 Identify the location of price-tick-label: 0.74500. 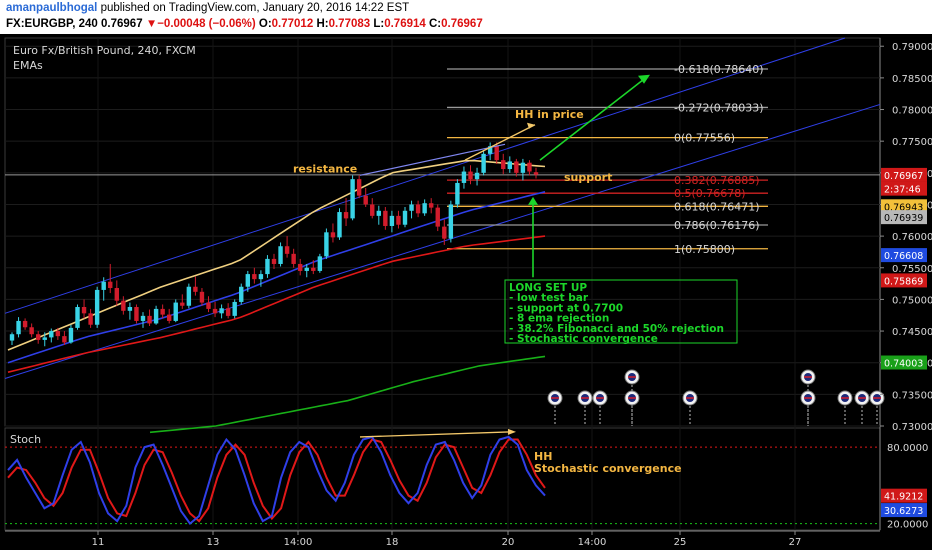
(912, 332).